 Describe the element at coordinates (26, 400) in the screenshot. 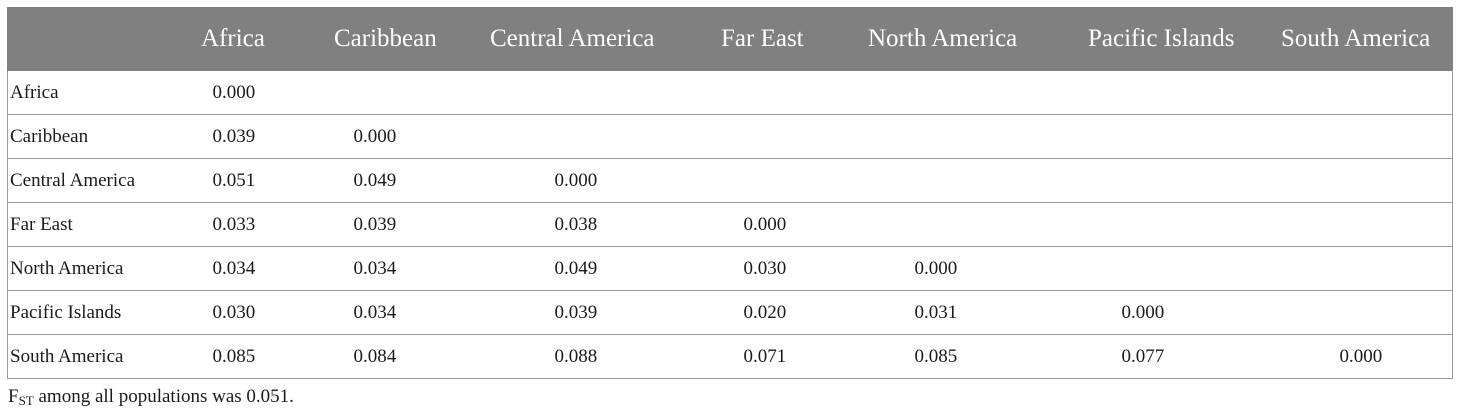

I see `footnote-subscript: ST` at that location.